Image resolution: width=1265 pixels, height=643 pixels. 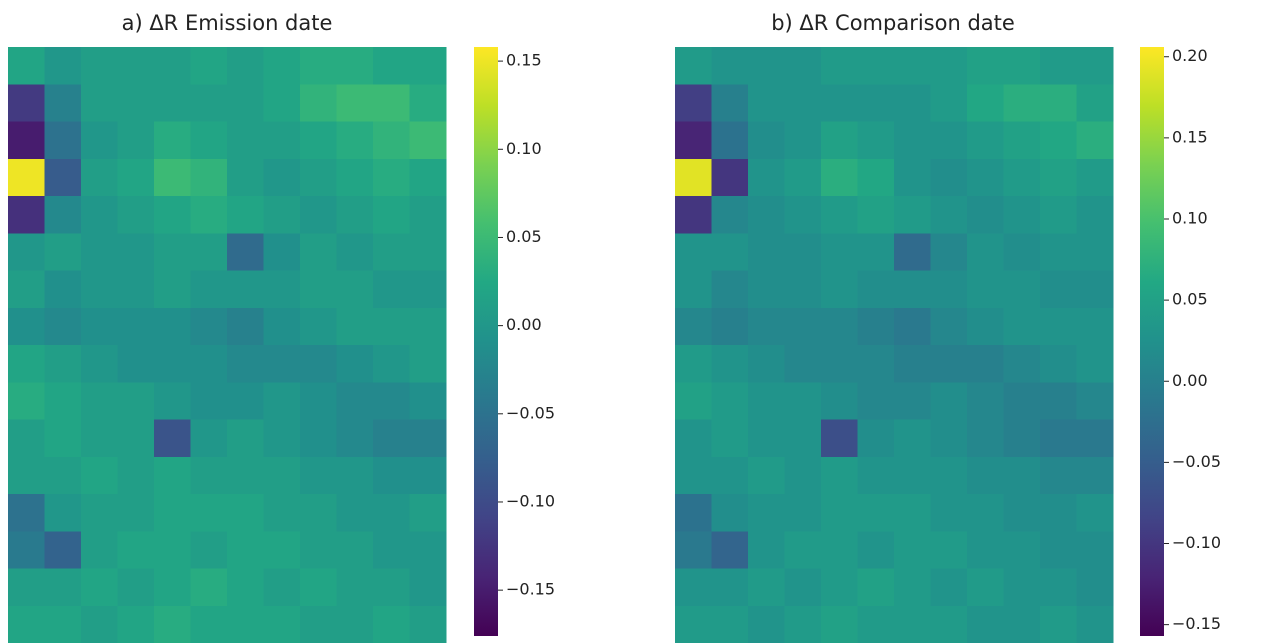 What do you see at coordinates (530, 412) in the screenshot?
I see `colorbar-tick-label: −0.05` at bounding box center [530, 412].